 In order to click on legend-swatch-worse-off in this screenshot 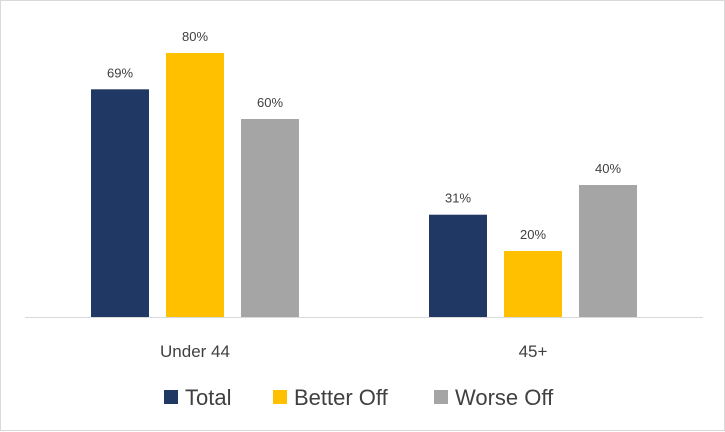, I will do `click(441, 397)`.